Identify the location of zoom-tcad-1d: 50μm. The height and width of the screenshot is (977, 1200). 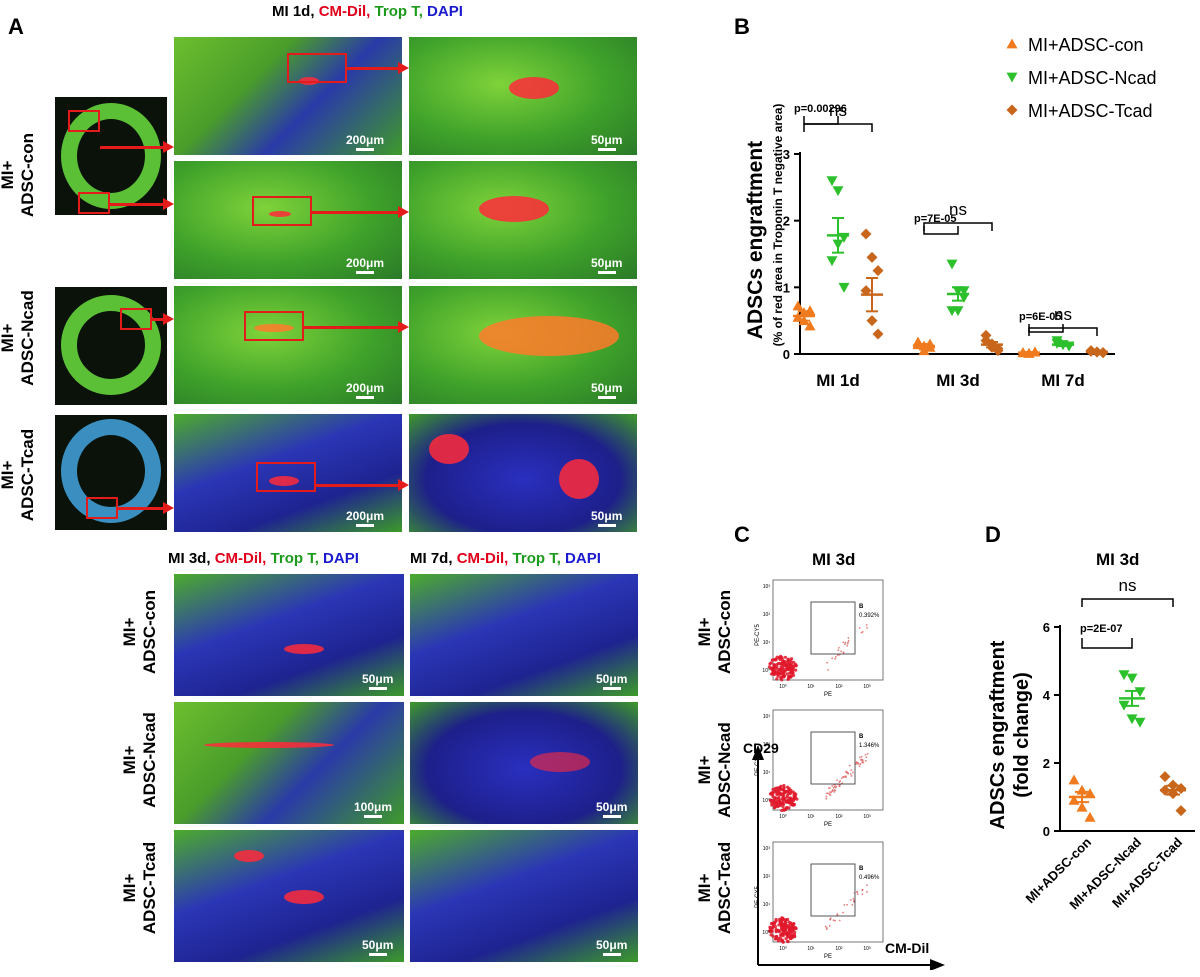
(523, 473).